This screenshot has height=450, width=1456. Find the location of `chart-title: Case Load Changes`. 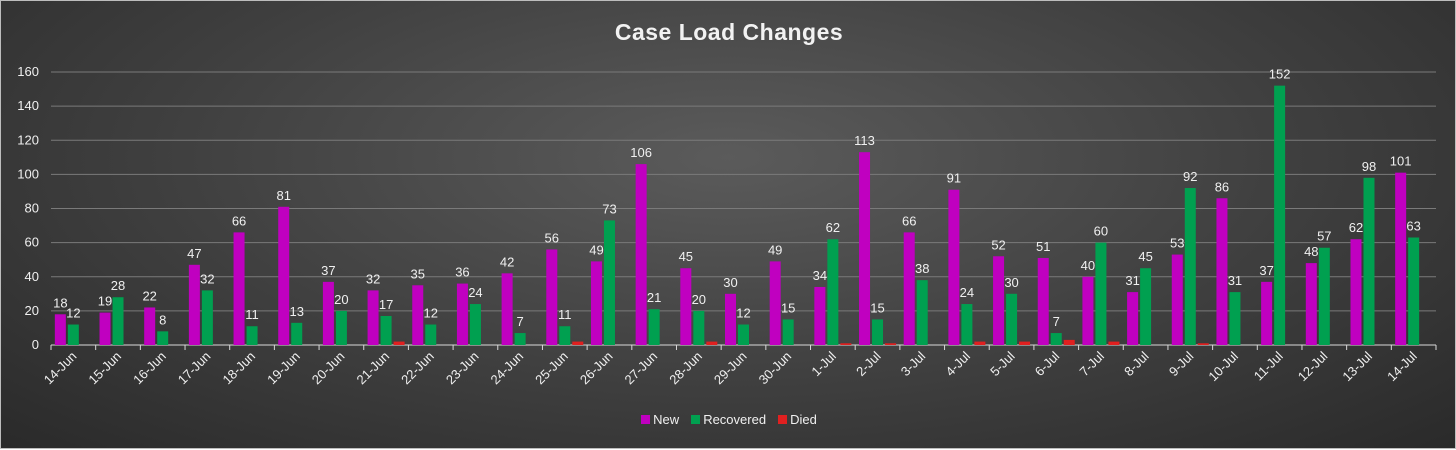

chart-title: Case Load Changes is located at coordinates (729, 32).